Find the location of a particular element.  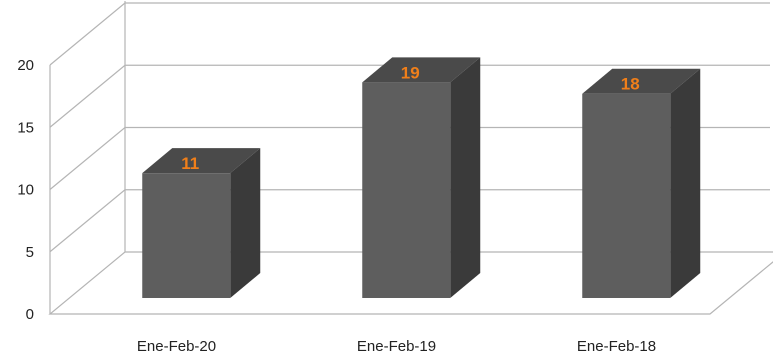

y-tick-label: 5 is located at coordinates (30, 252).